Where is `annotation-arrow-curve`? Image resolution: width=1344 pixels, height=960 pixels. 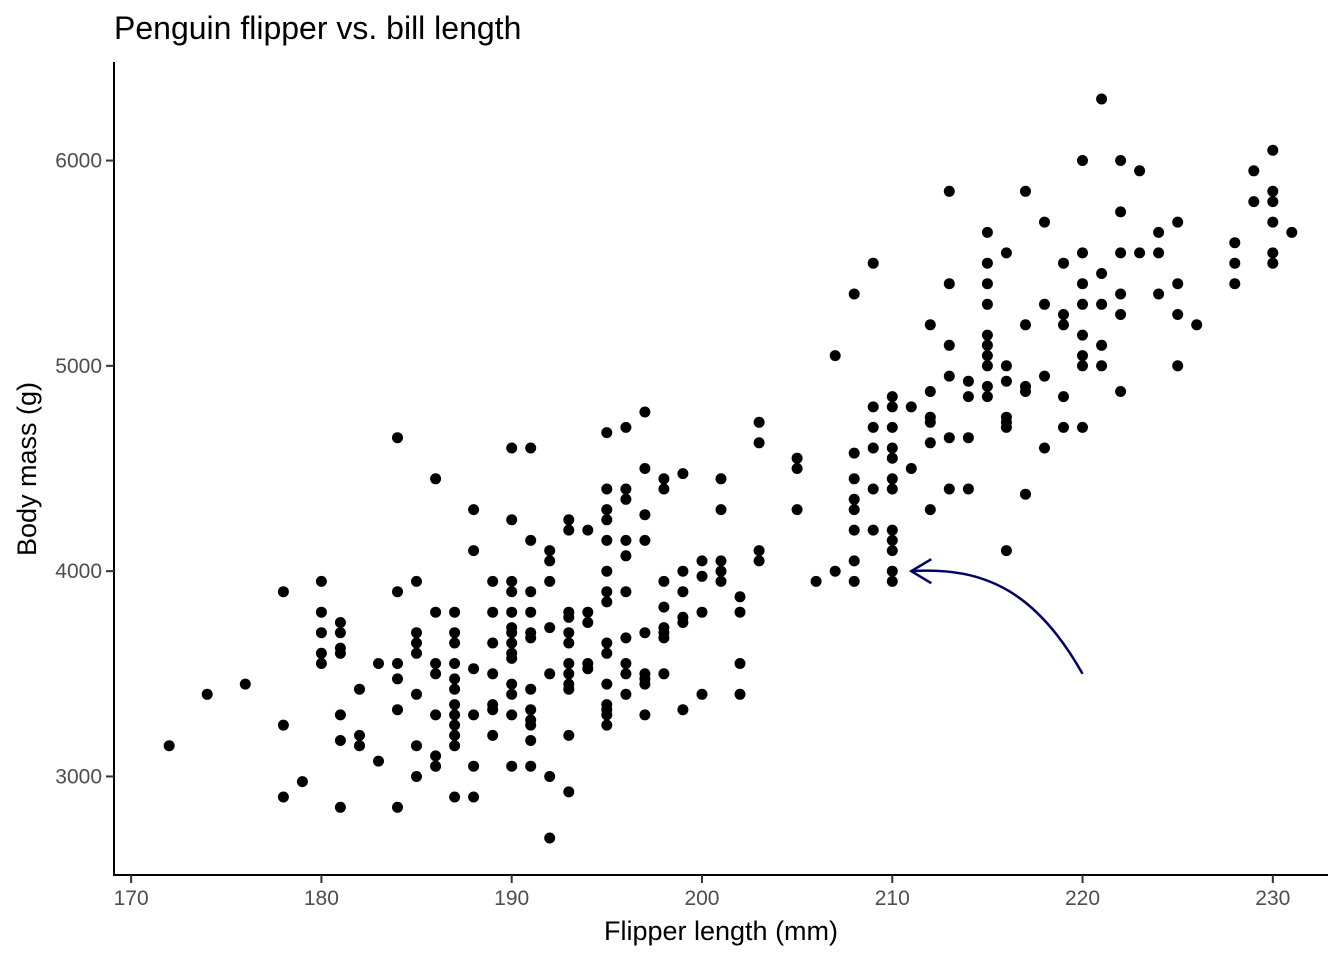 annotation-arrow-curve is located at coordinates (997, 622).